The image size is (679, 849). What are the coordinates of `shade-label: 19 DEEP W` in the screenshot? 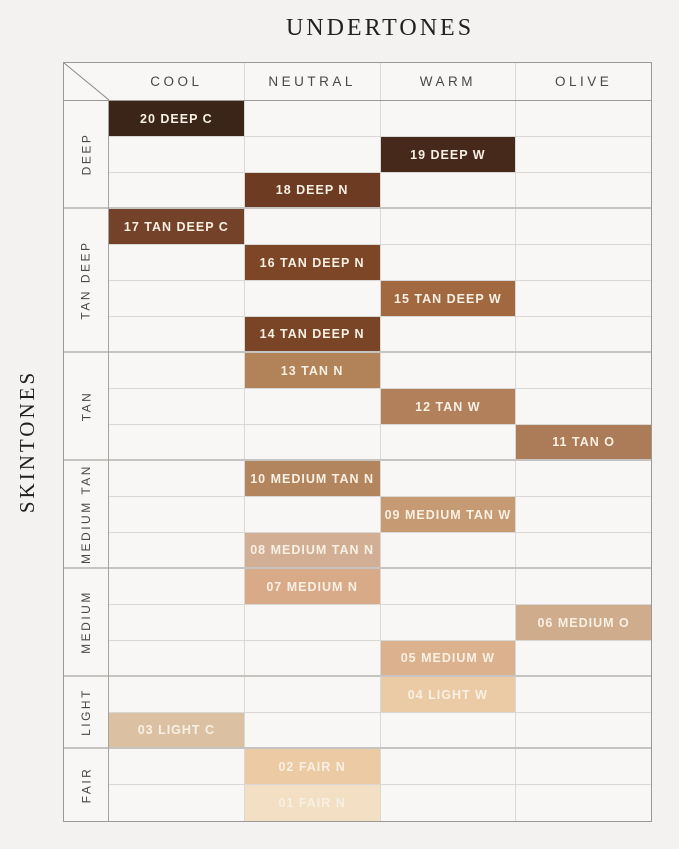 It's located at (448, 154).